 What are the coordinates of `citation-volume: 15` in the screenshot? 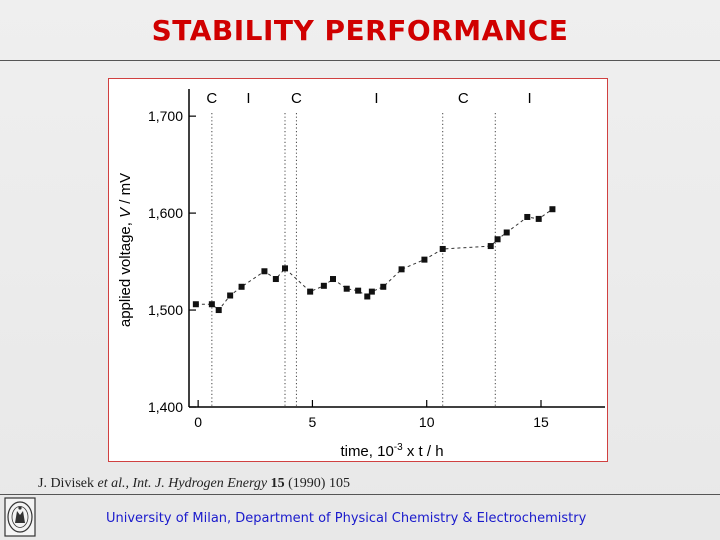 It's located at (277, 483).